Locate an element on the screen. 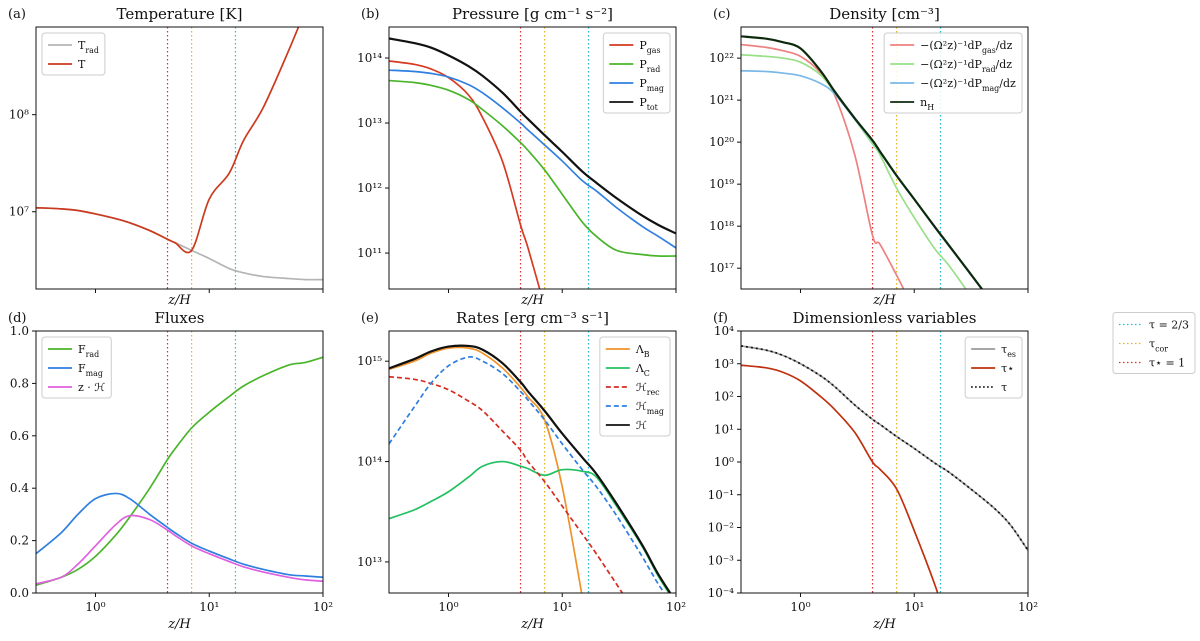  legend-label: Pmag​ is located at coordinates (651, 85).